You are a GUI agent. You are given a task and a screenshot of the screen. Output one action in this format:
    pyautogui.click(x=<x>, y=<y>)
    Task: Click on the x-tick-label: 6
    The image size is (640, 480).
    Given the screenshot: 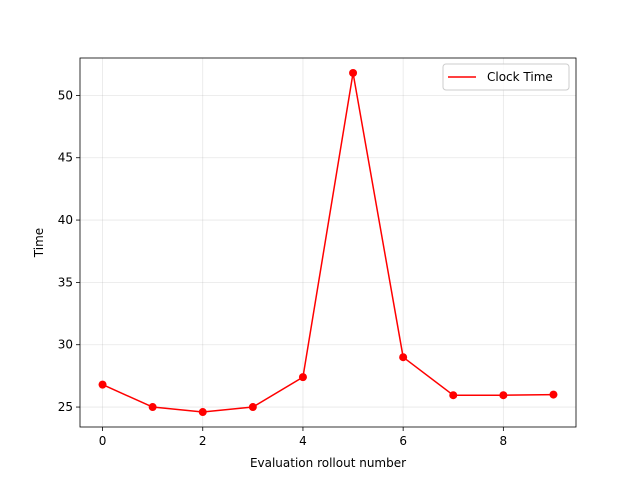 What is the action you would take?
    pyautogui.click(x=403, y=441)
    